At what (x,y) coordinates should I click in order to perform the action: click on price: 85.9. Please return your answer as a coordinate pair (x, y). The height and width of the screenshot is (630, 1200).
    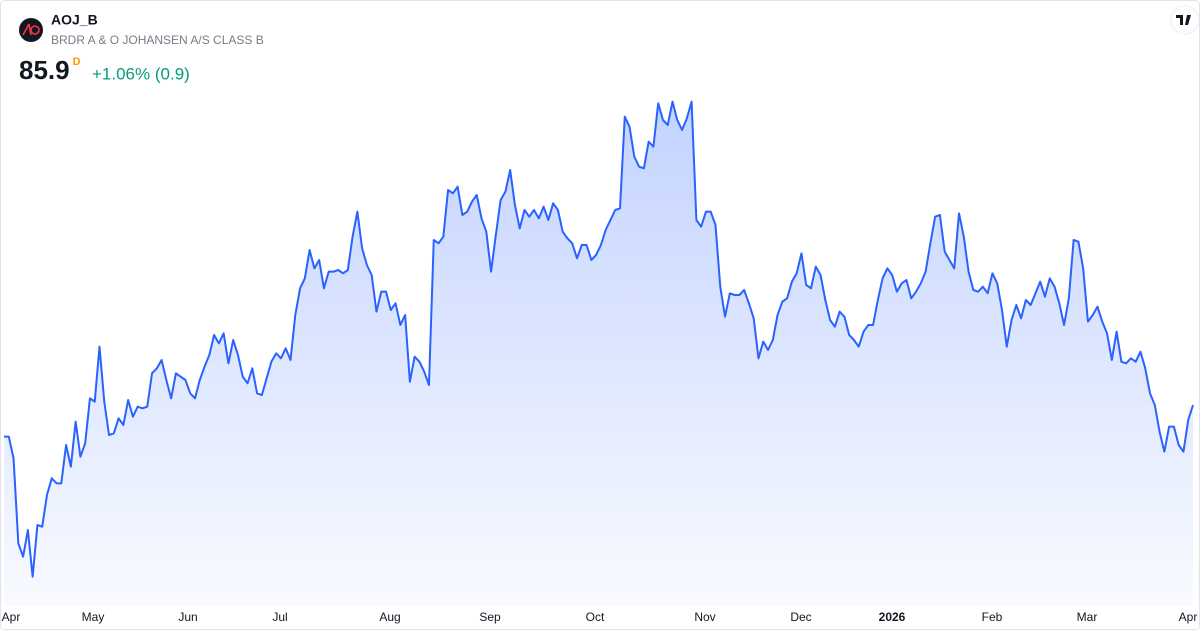
    Looking at the image, I should click on (44, 70).